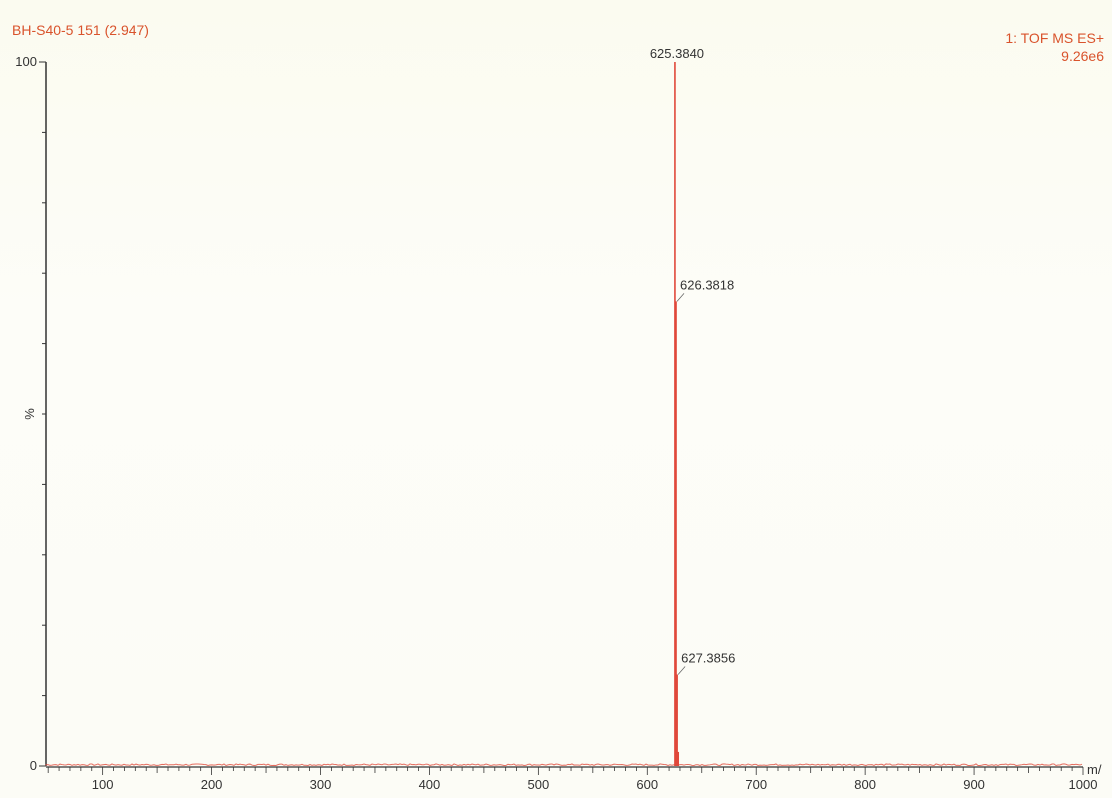 This screenshot has width=1112, height=798. What do you see at coordinates (103, 784) in the screenshot?
I see `x-tick-label: 100` at bounding box center [103, 784].